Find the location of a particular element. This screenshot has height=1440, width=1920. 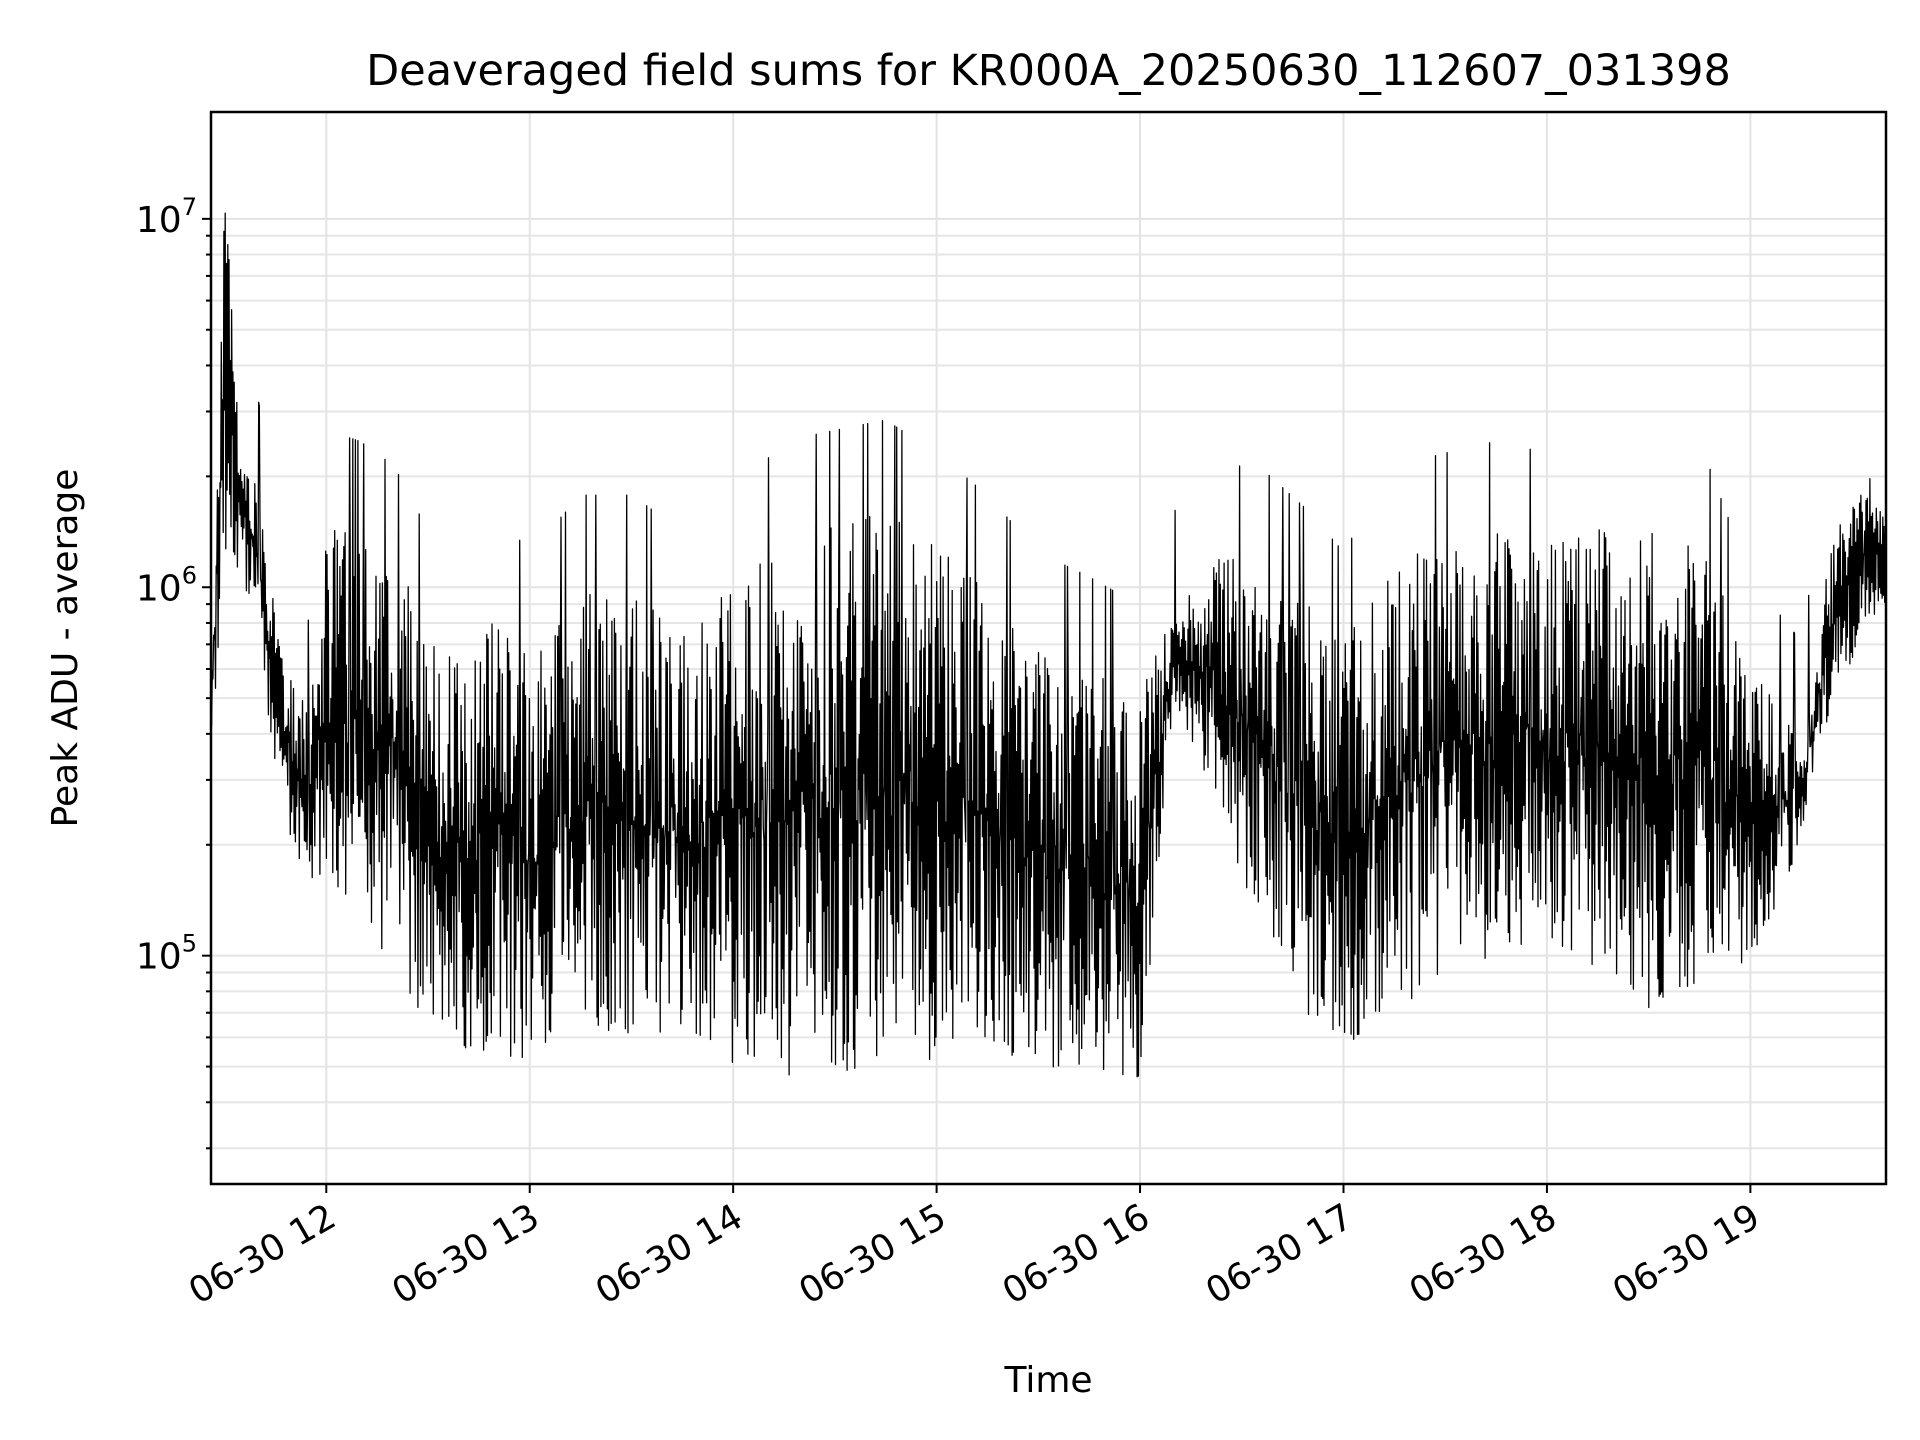

y-axis: 10⁵ 10⁶ 10⁷ is located at coordinates (173, 671).